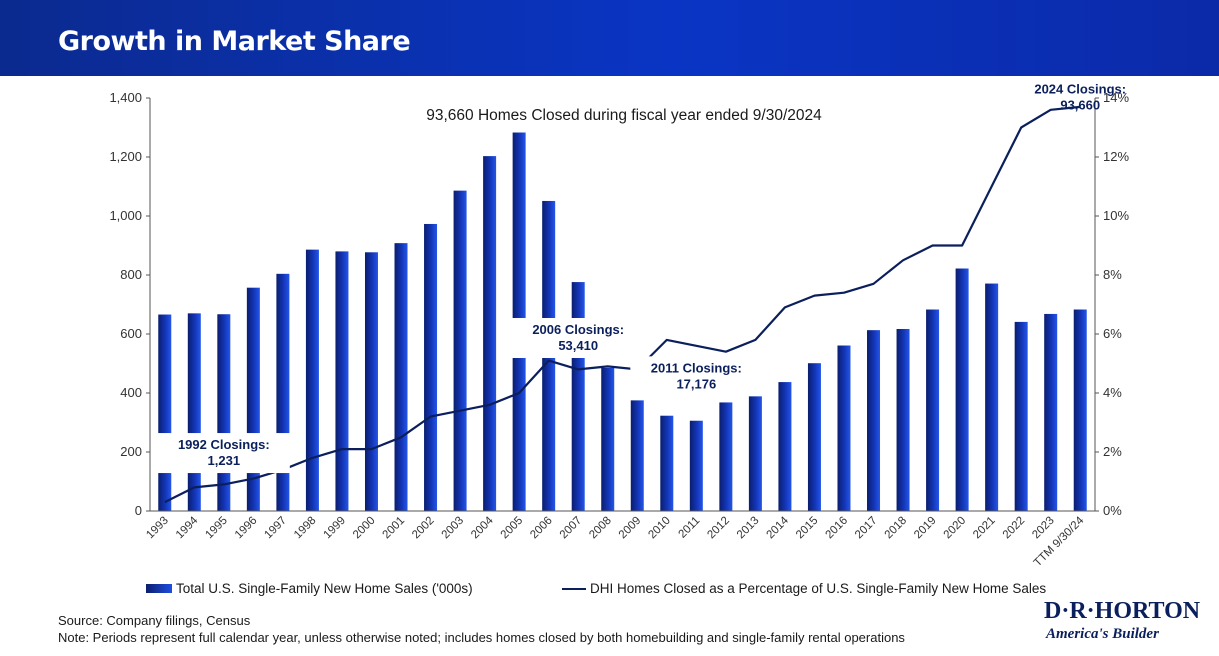 This screenshot has width=1219, height=656. I want to click on x-tick-label: 1993, so click(157, 528).